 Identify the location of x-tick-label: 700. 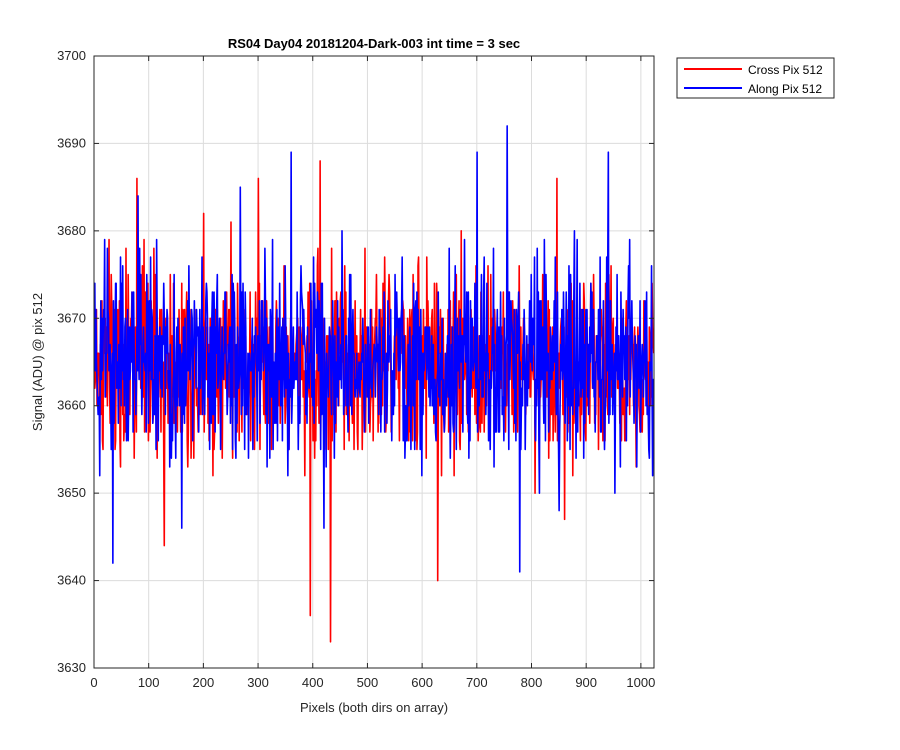
(477, 682).